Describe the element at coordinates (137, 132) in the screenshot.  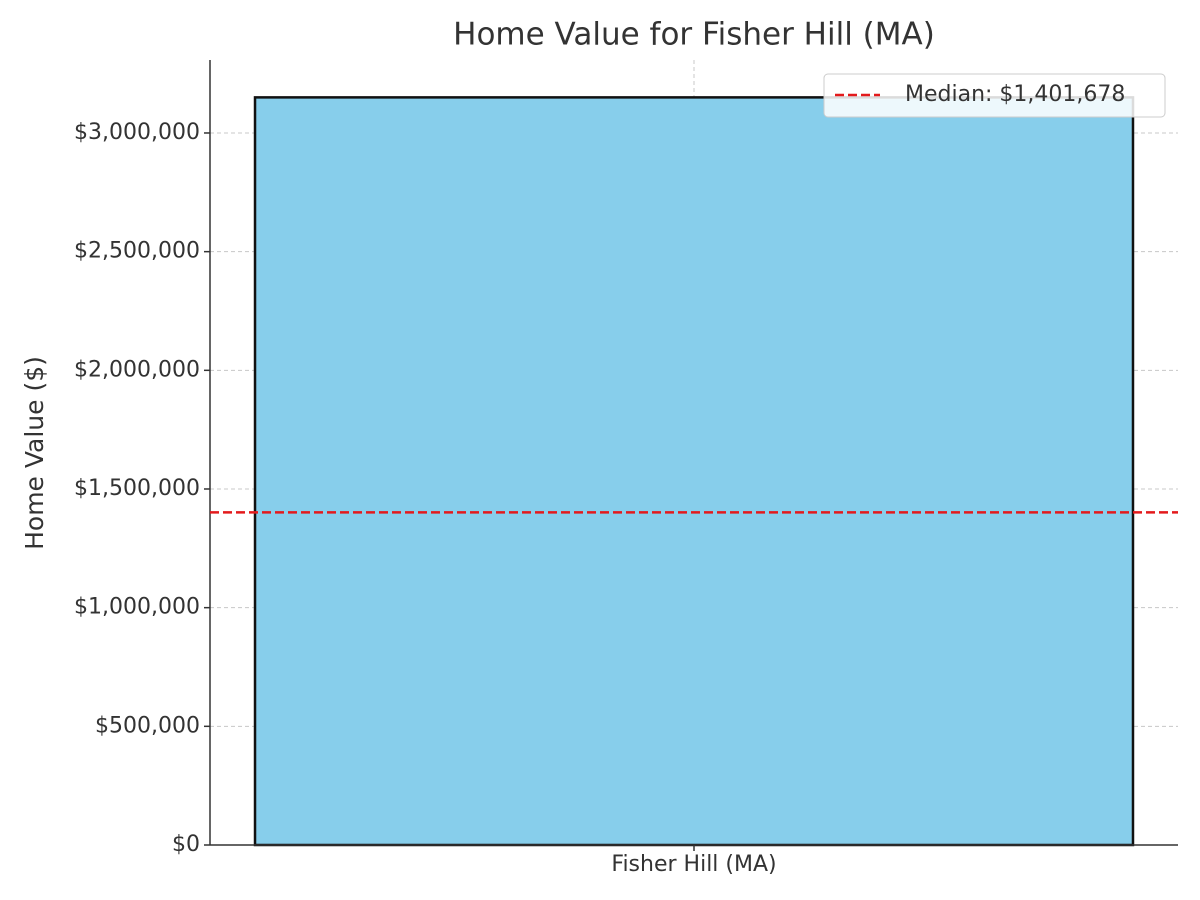
I see `y-tick-label: $3,000,000` at that location.